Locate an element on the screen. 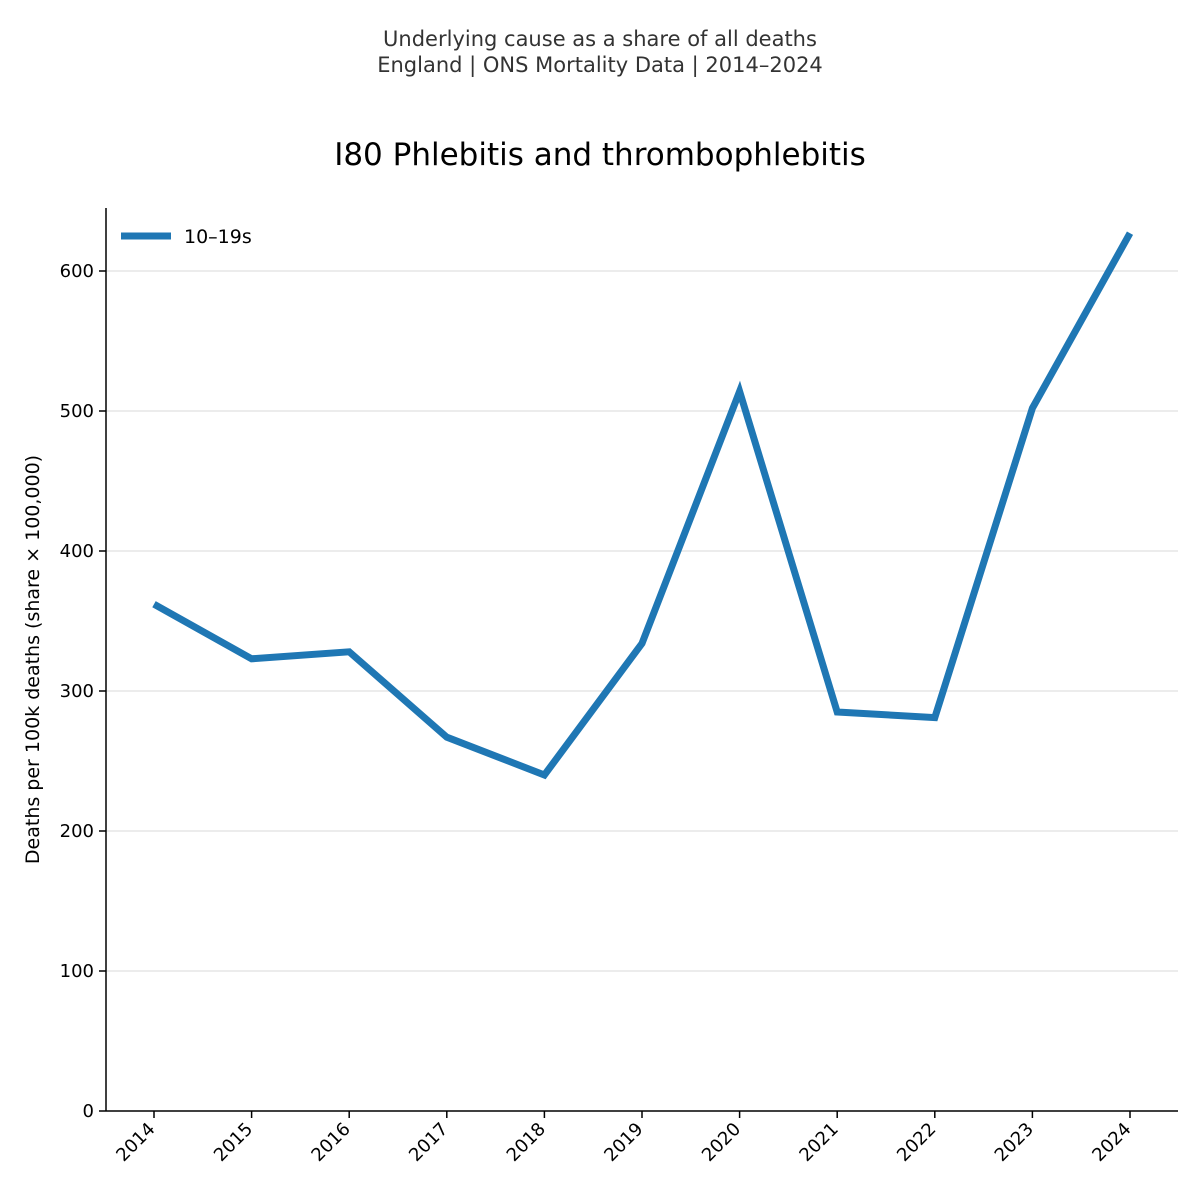 The width and height of the screenshot is (1200, 1200). x-tick-label-2020: 2020 is located at coordinates (721, 1142).